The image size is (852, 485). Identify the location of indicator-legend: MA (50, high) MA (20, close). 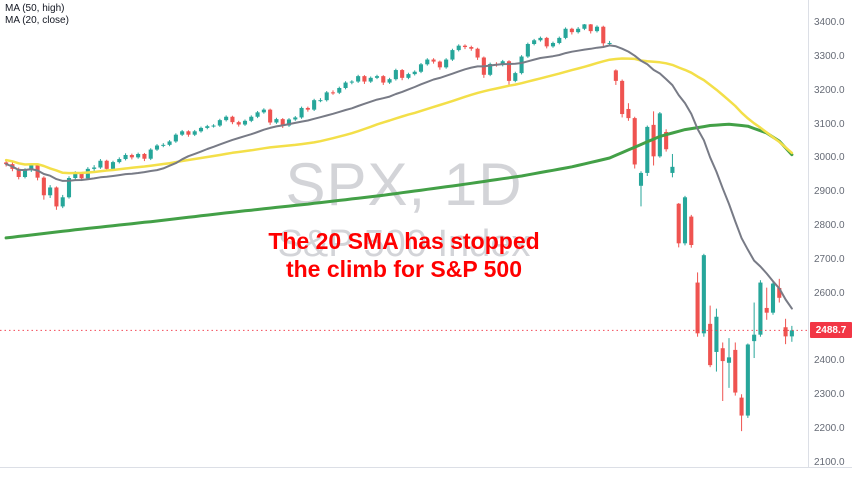
(37, 15).